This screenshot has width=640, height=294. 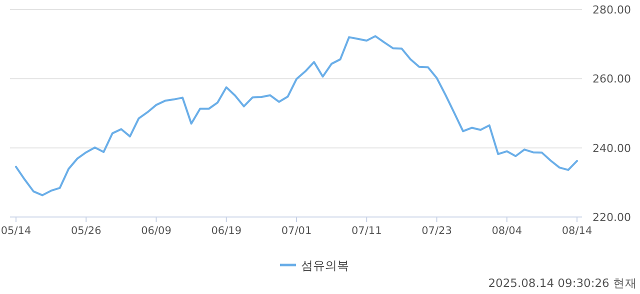 I want to click on x-tick-label: 06/09, so click(x=156, y=231).